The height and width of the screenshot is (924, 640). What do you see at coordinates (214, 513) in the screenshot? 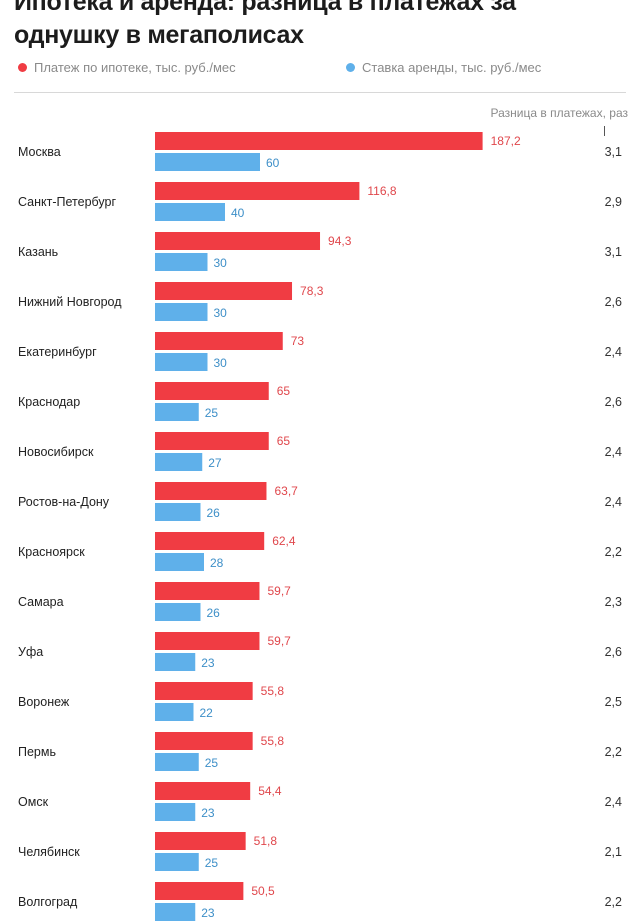
I see `rent-value-label: 26` at bounding box center [214, 513].